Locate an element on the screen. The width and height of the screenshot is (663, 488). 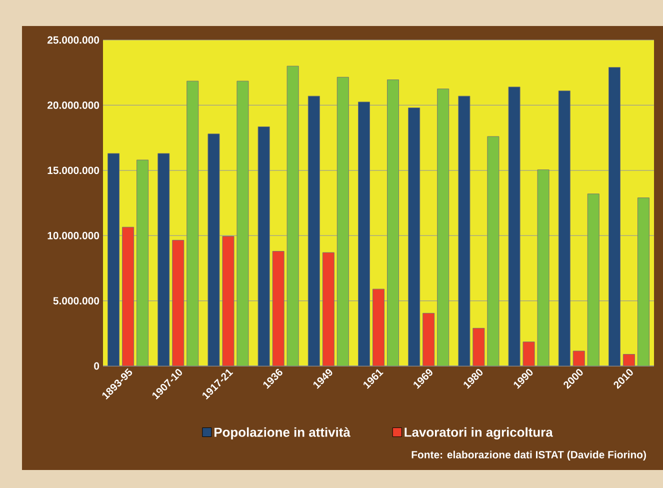
y-tick-label: 0 is located at coordinates (97, 366).